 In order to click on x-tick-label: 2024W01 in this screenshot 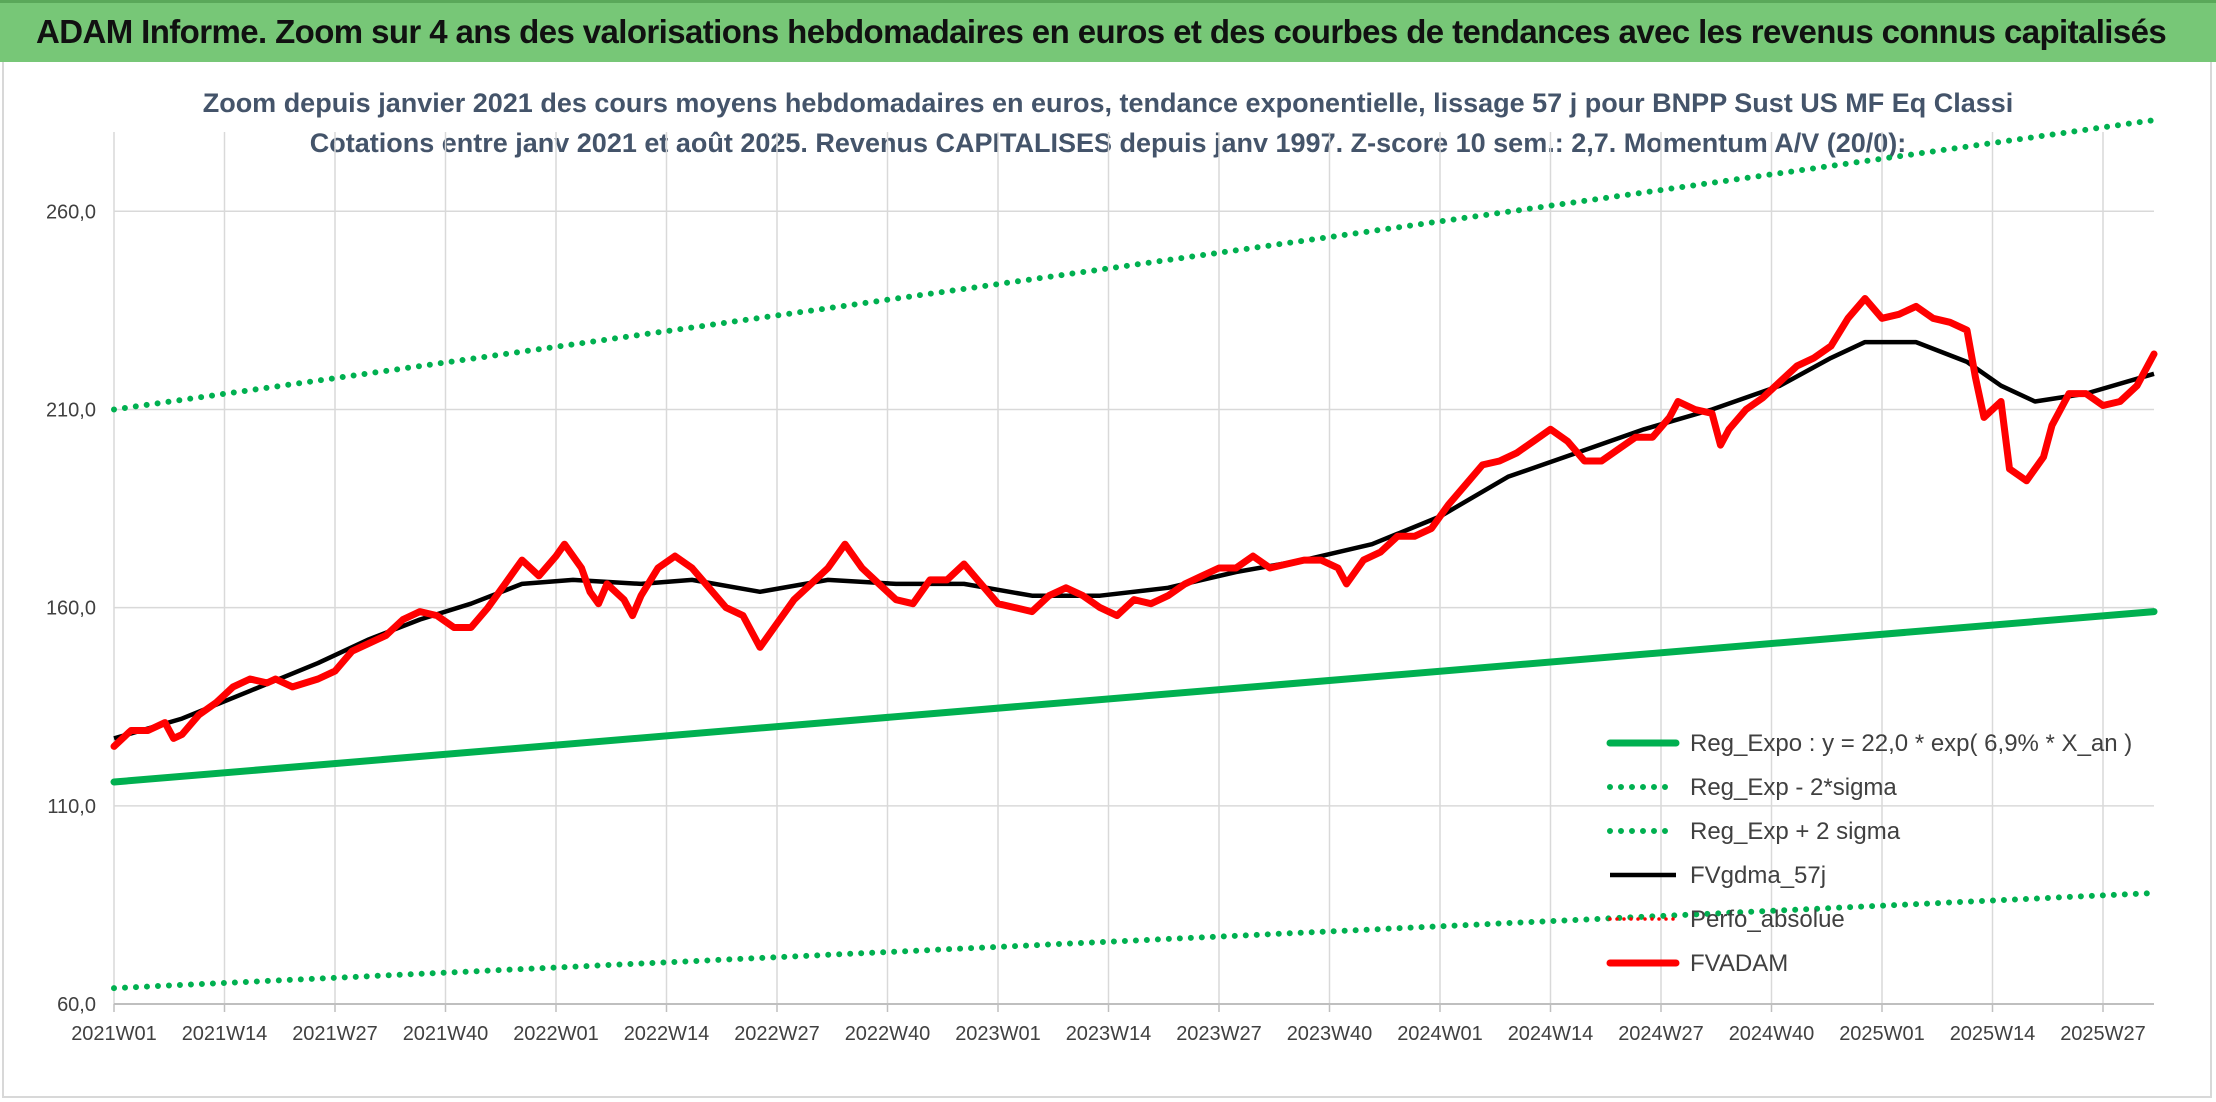, I will do `click(1440, 1034)`.